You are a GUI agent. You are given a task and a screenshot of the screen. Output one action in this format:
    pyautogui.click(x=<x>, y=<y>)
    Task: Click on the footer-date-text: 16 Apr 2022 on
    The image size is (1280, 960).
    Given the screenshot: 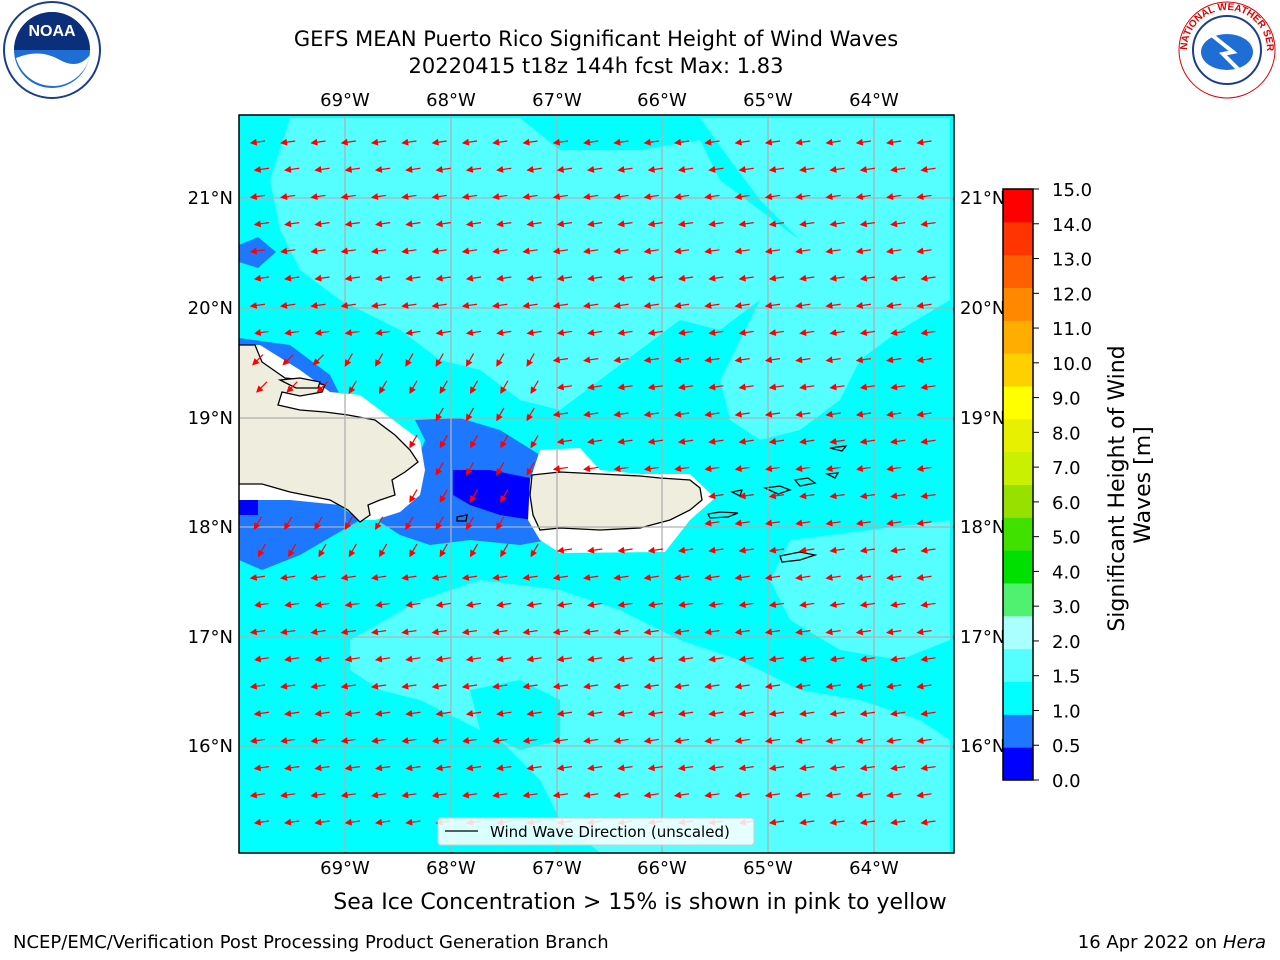 What is the action you would take?
    pyautogui.click(x=1150, y=942)
    